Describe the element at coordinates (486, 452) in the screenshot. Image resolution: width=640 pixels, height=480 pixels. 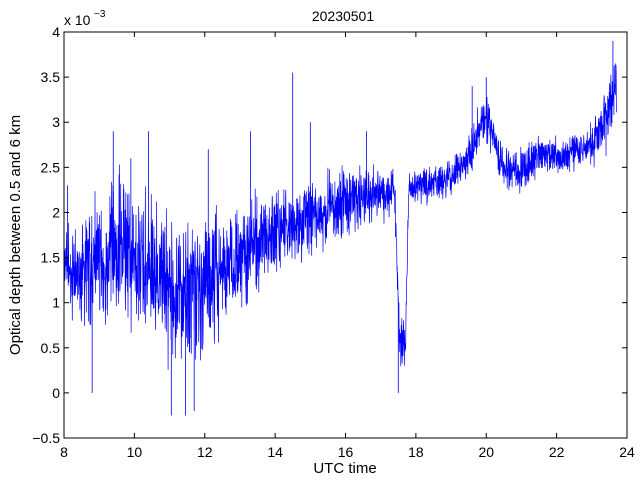
I see `x-tick-label: 20` at that location.